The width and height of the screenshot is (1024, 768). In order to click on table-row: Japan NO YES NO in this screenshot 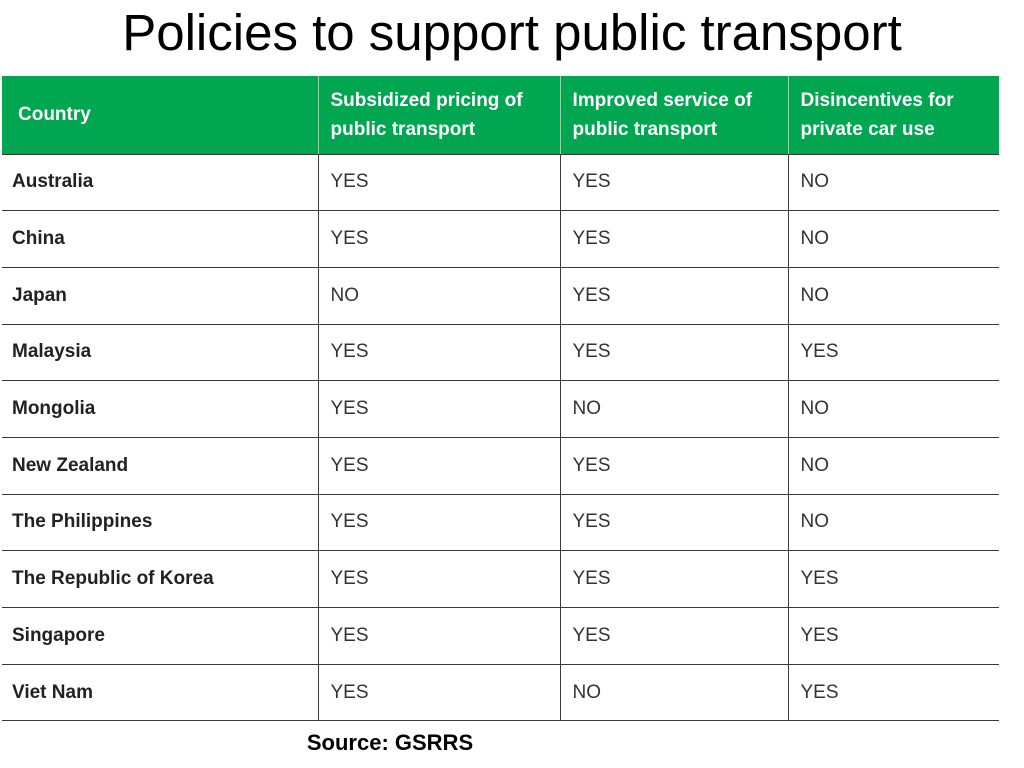, I will do `click(500, 296)`.